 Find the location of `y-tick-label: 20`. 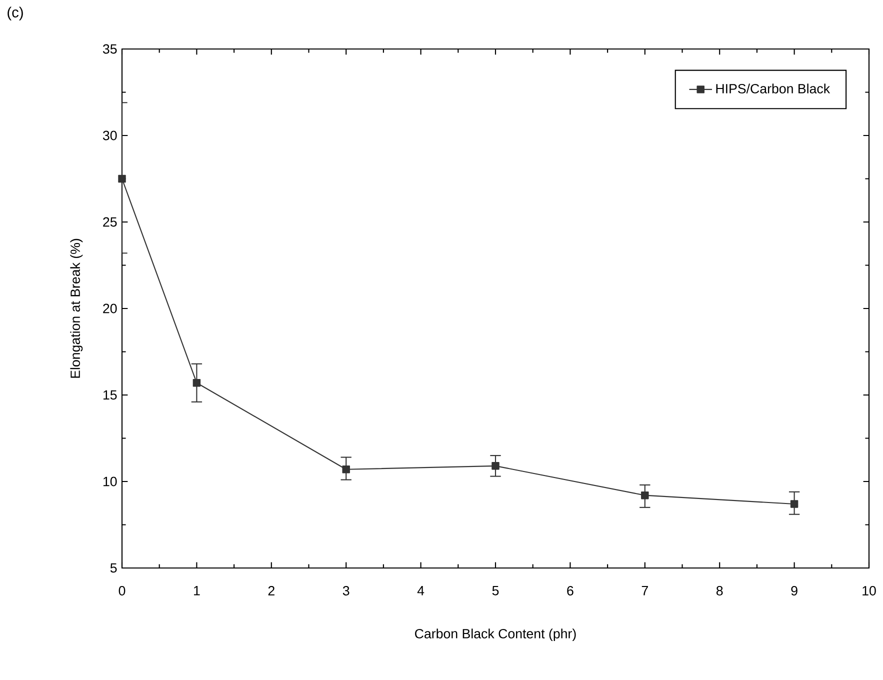

y-tick-label: 20 is located at coordinates (110, 309).